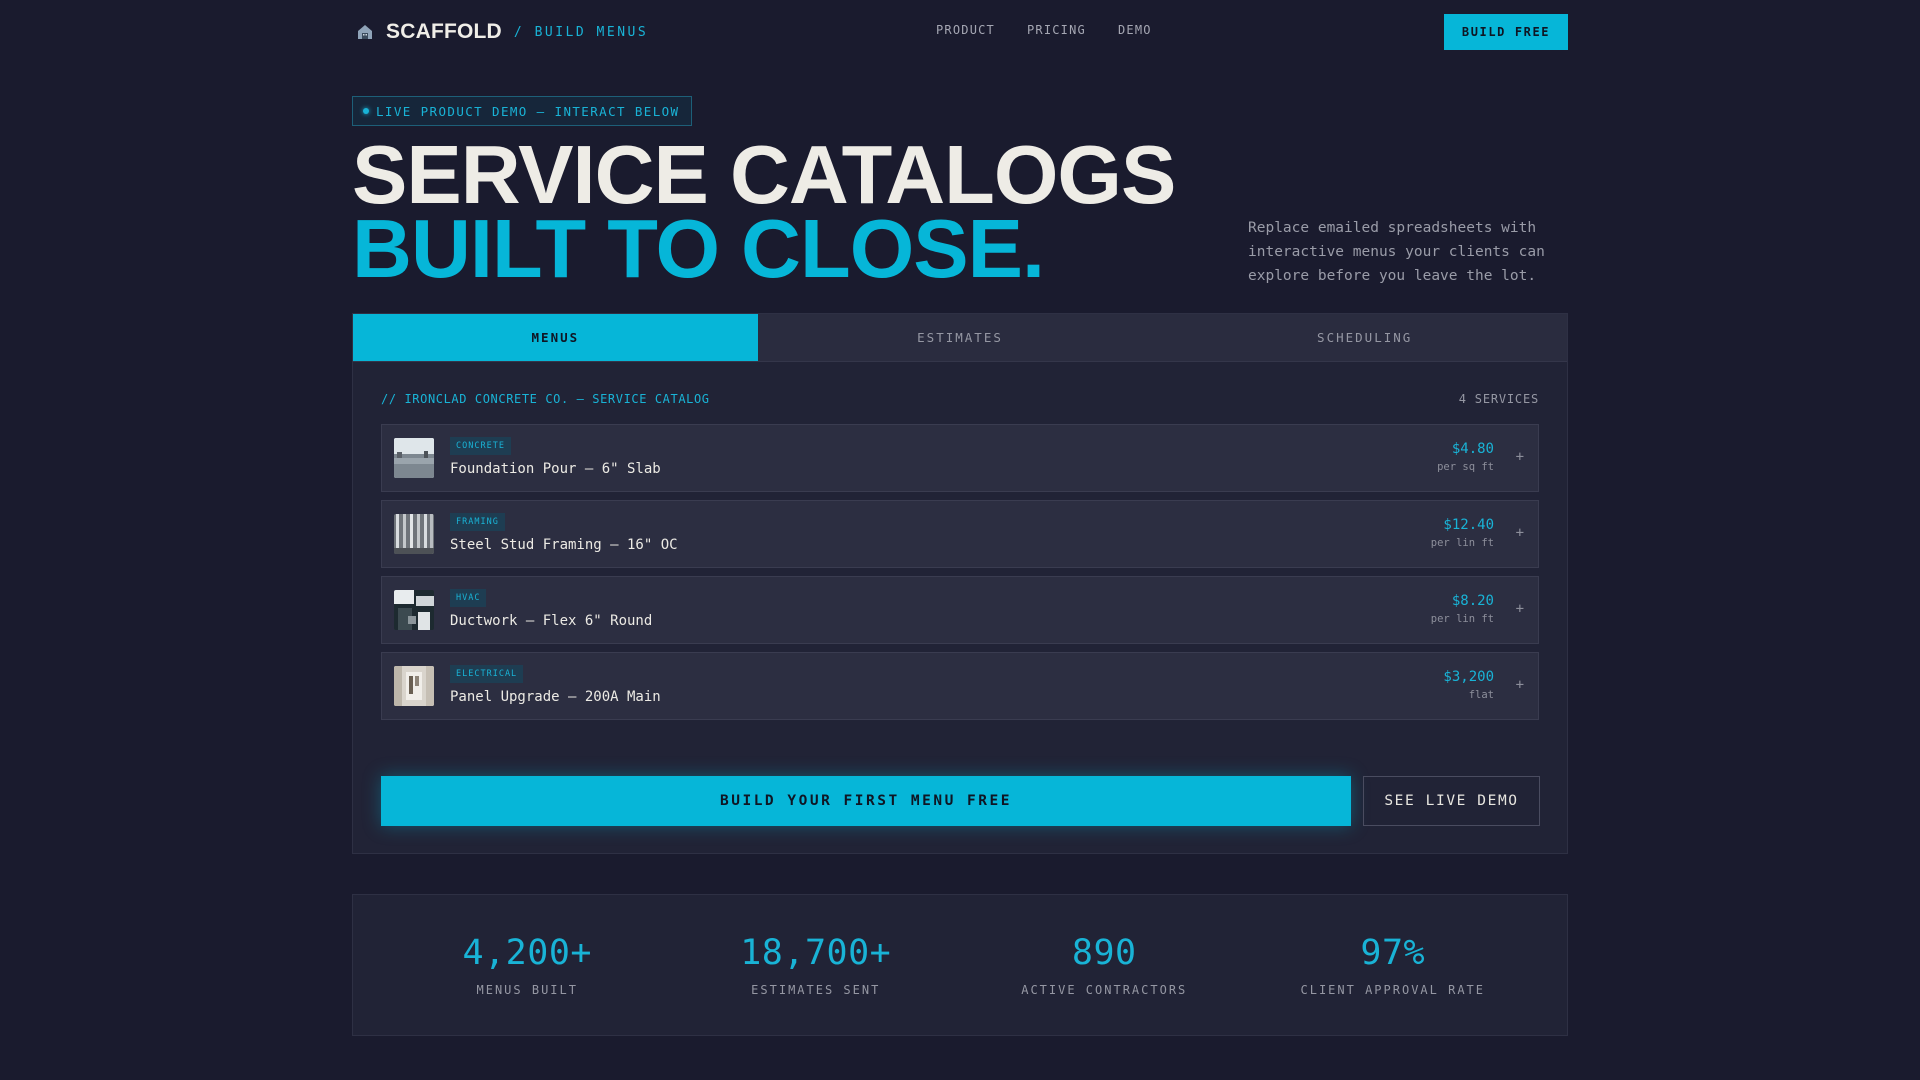 The image size is (1920, 1080). What do you see at coordinates (1392, 990) in the screenshot?
I see `stat-label: CLIENT APPROVAL RATE` at bounding box center [1392, 990].